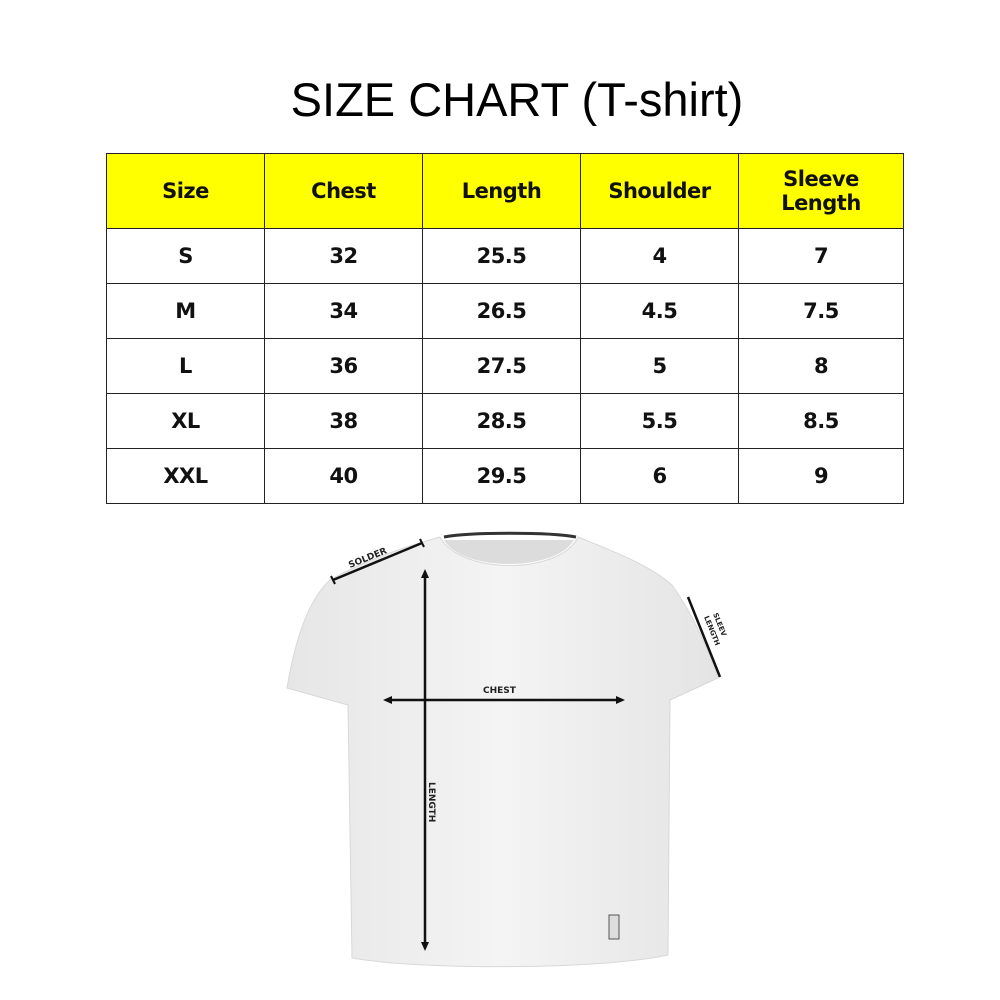 This screenshot has width=1000, height=1000. I want to click on page-title: SIZE CHART (T-shirt), so click(517, 99).